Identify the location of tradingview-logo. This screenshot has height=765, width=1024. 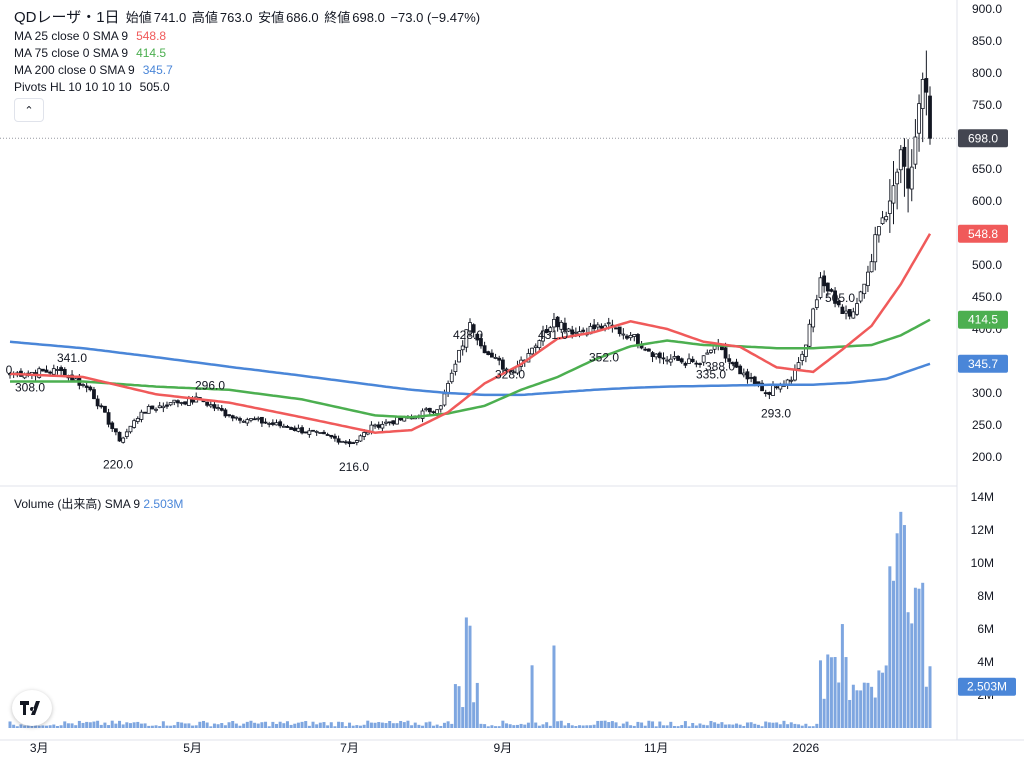
(32, 708).